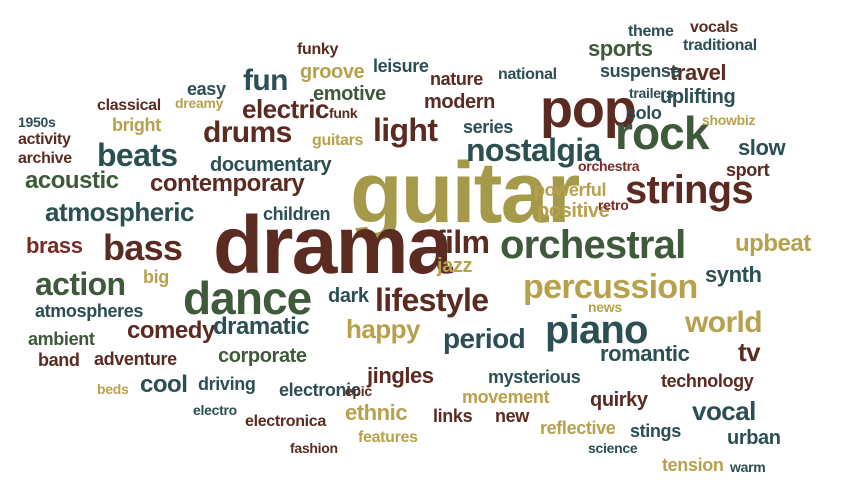  What do you see at coordinates (297, 214) in the screenshot?
I see `cloud-word: children` at bounding box center [297, 214].